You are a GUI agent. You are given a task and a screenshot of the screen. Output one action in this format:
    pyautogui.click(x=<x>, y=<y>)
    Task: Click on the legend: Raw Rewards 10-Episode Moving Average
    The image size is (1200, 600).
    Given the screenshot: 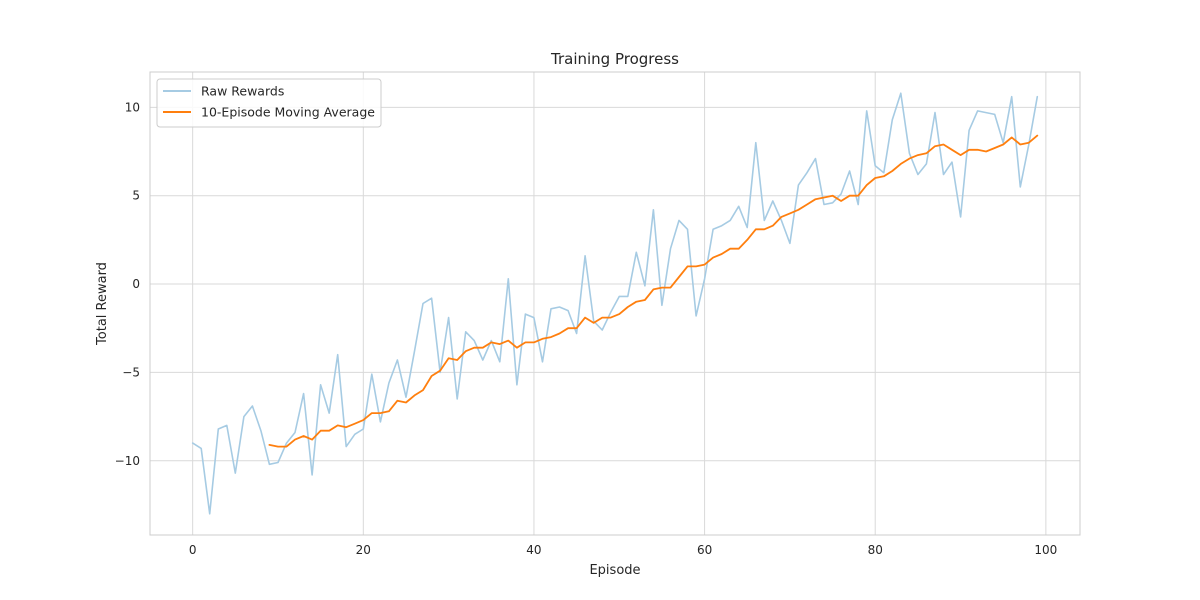 What is the action you would take?
    pyautogui.click(x=269, y=103)
    